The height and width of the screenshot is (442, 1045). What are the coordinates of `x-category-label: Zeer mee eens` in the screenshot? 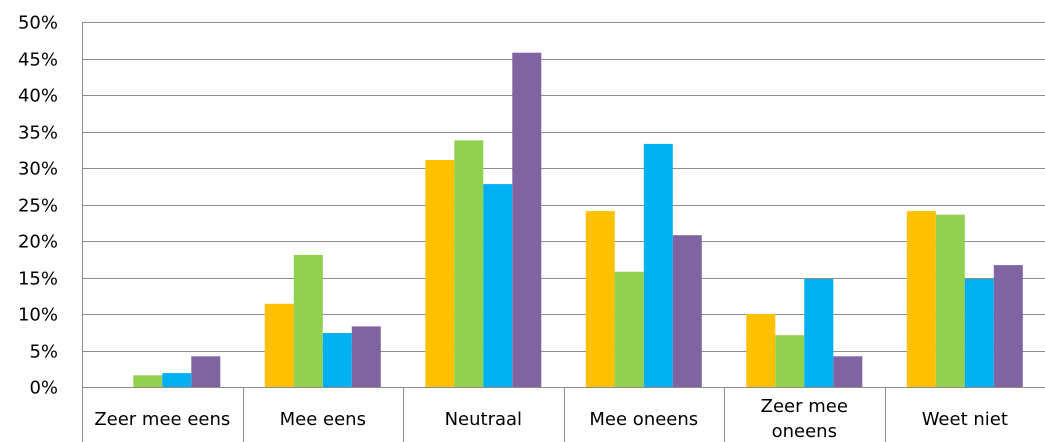 It's located at (162, 419).